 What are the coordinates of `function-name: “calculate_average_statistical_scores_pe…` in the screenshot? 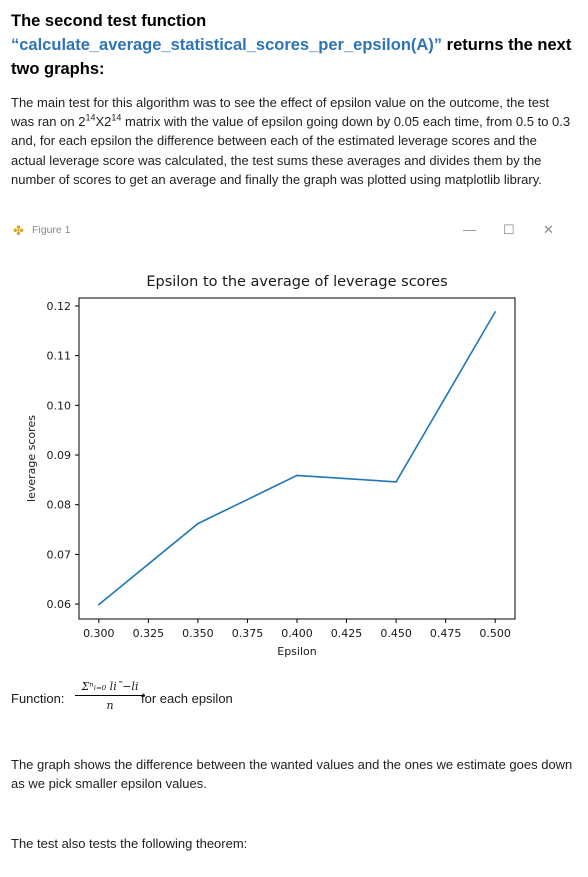 It's located at (227, 45).